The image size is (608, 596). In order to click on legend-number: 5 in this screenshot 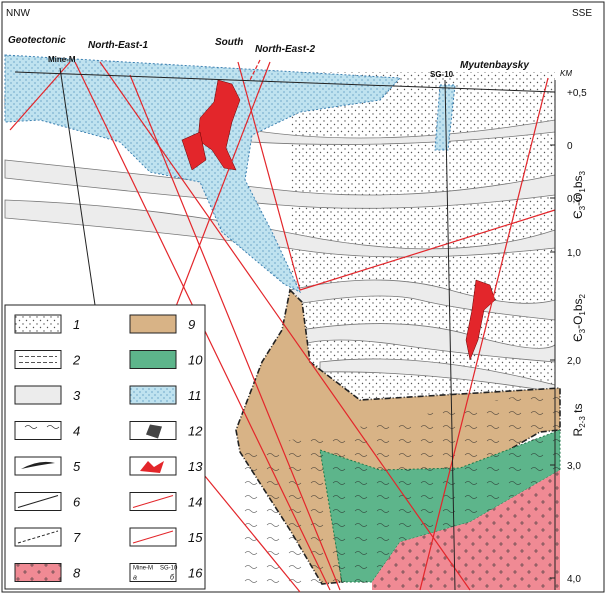, I will do `click(77, 466)`.